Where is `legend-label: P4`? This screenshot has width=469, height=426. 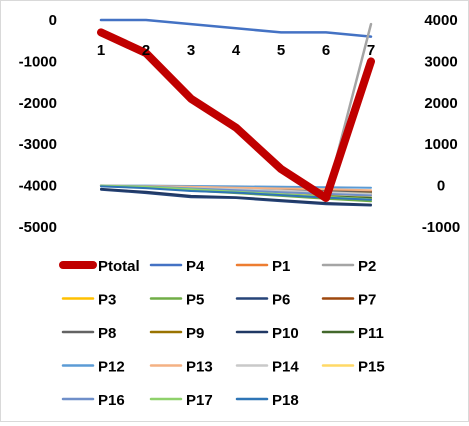 legend-label: P4 is located at coordinates (195, 266).